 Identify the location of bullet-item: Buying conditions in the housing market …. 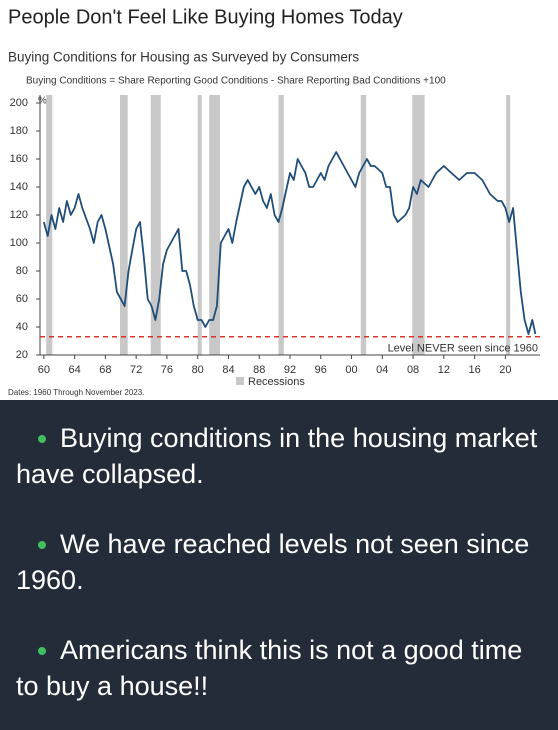
(280, 456).